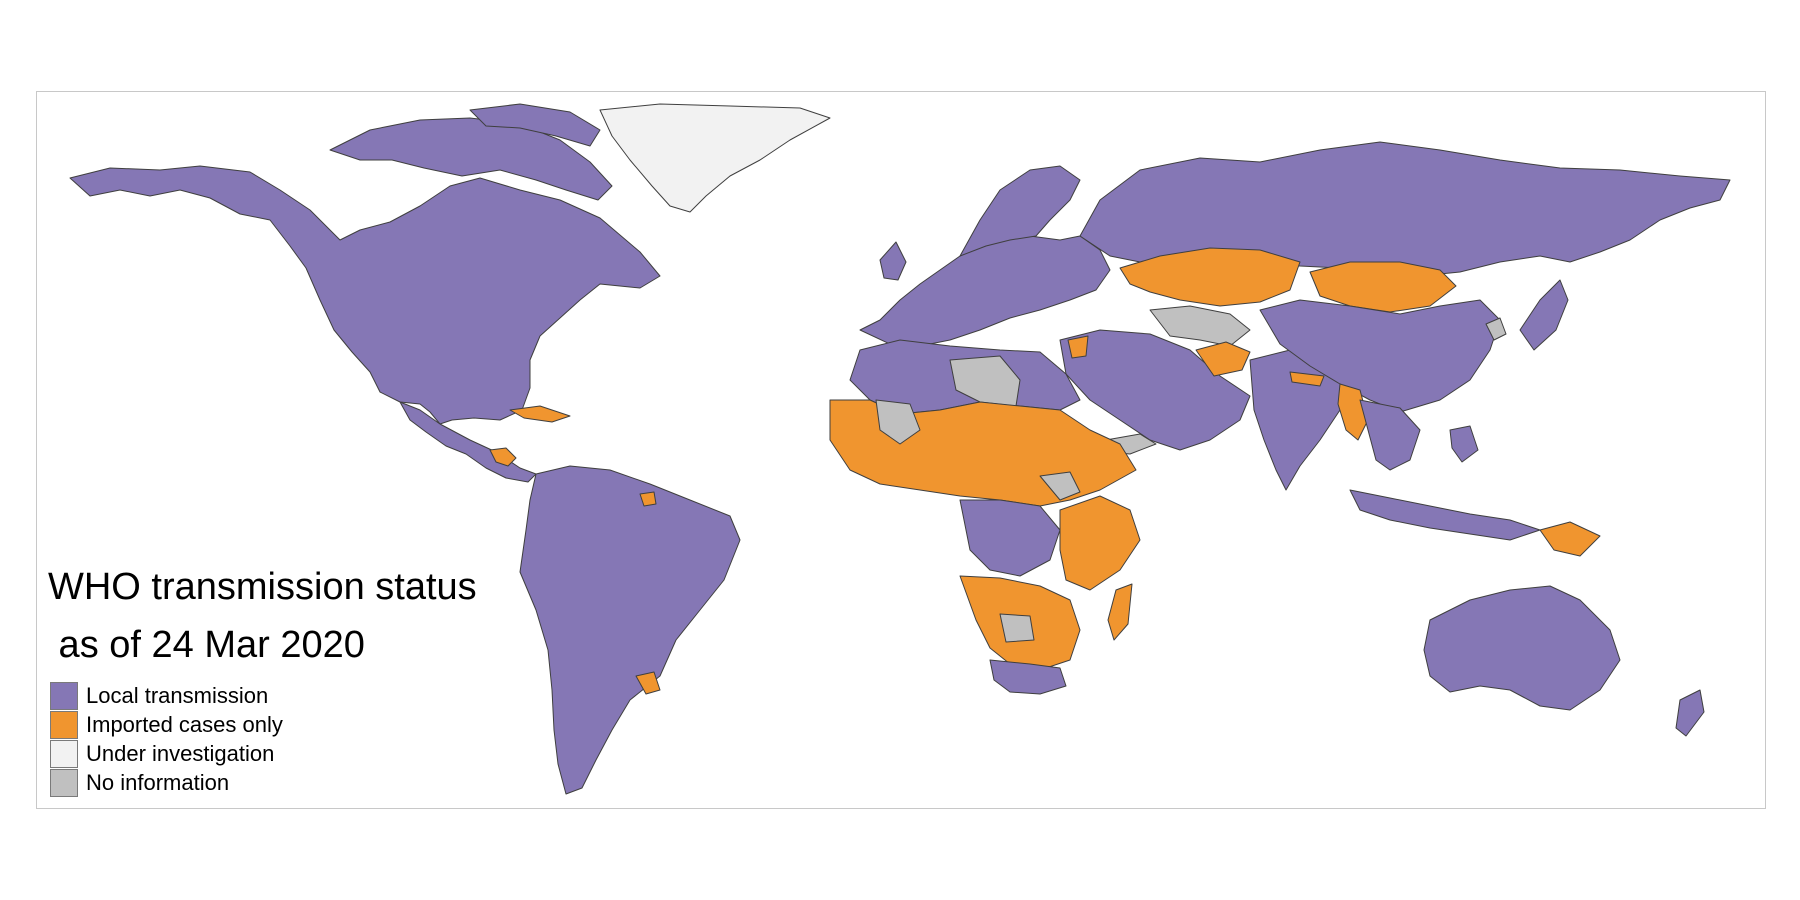  Describe the element at coordinates (1690, 713) in the screenshot. I see `region-new-zealand` at that location.